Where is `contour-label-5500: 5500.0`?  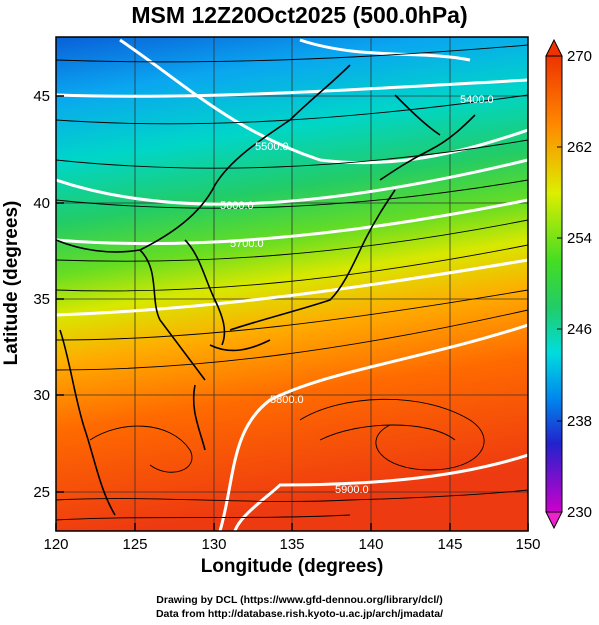 contour-label-5500: 5500.0 is located at coordinates (272, 147).